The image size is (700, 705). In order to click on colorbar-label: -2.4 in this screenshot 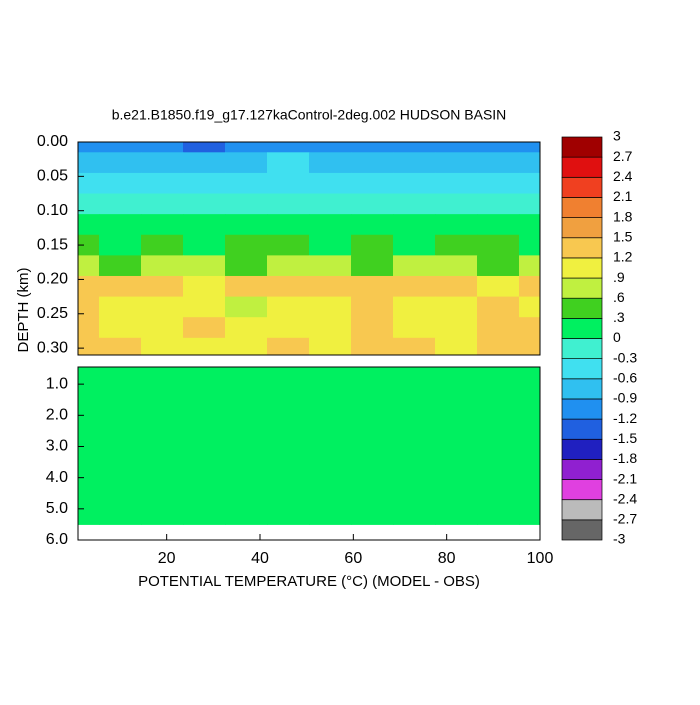, I will do `click(625, 498)`.